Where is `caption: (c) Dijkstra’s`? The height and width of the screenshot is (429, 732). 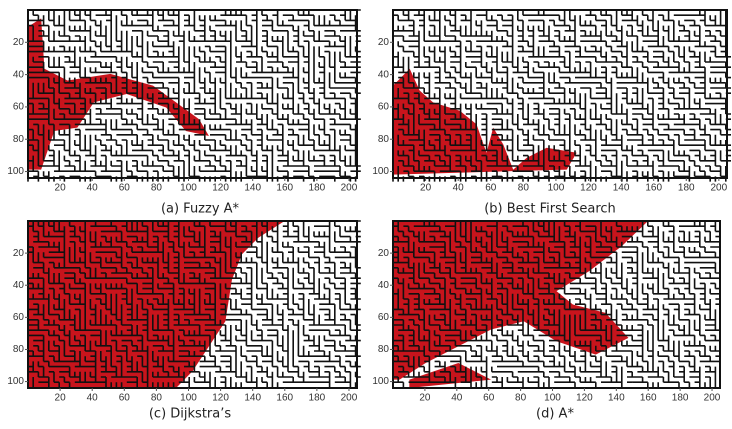
caption: (c) Dijkstra’s is located at coordinates (190, 414).